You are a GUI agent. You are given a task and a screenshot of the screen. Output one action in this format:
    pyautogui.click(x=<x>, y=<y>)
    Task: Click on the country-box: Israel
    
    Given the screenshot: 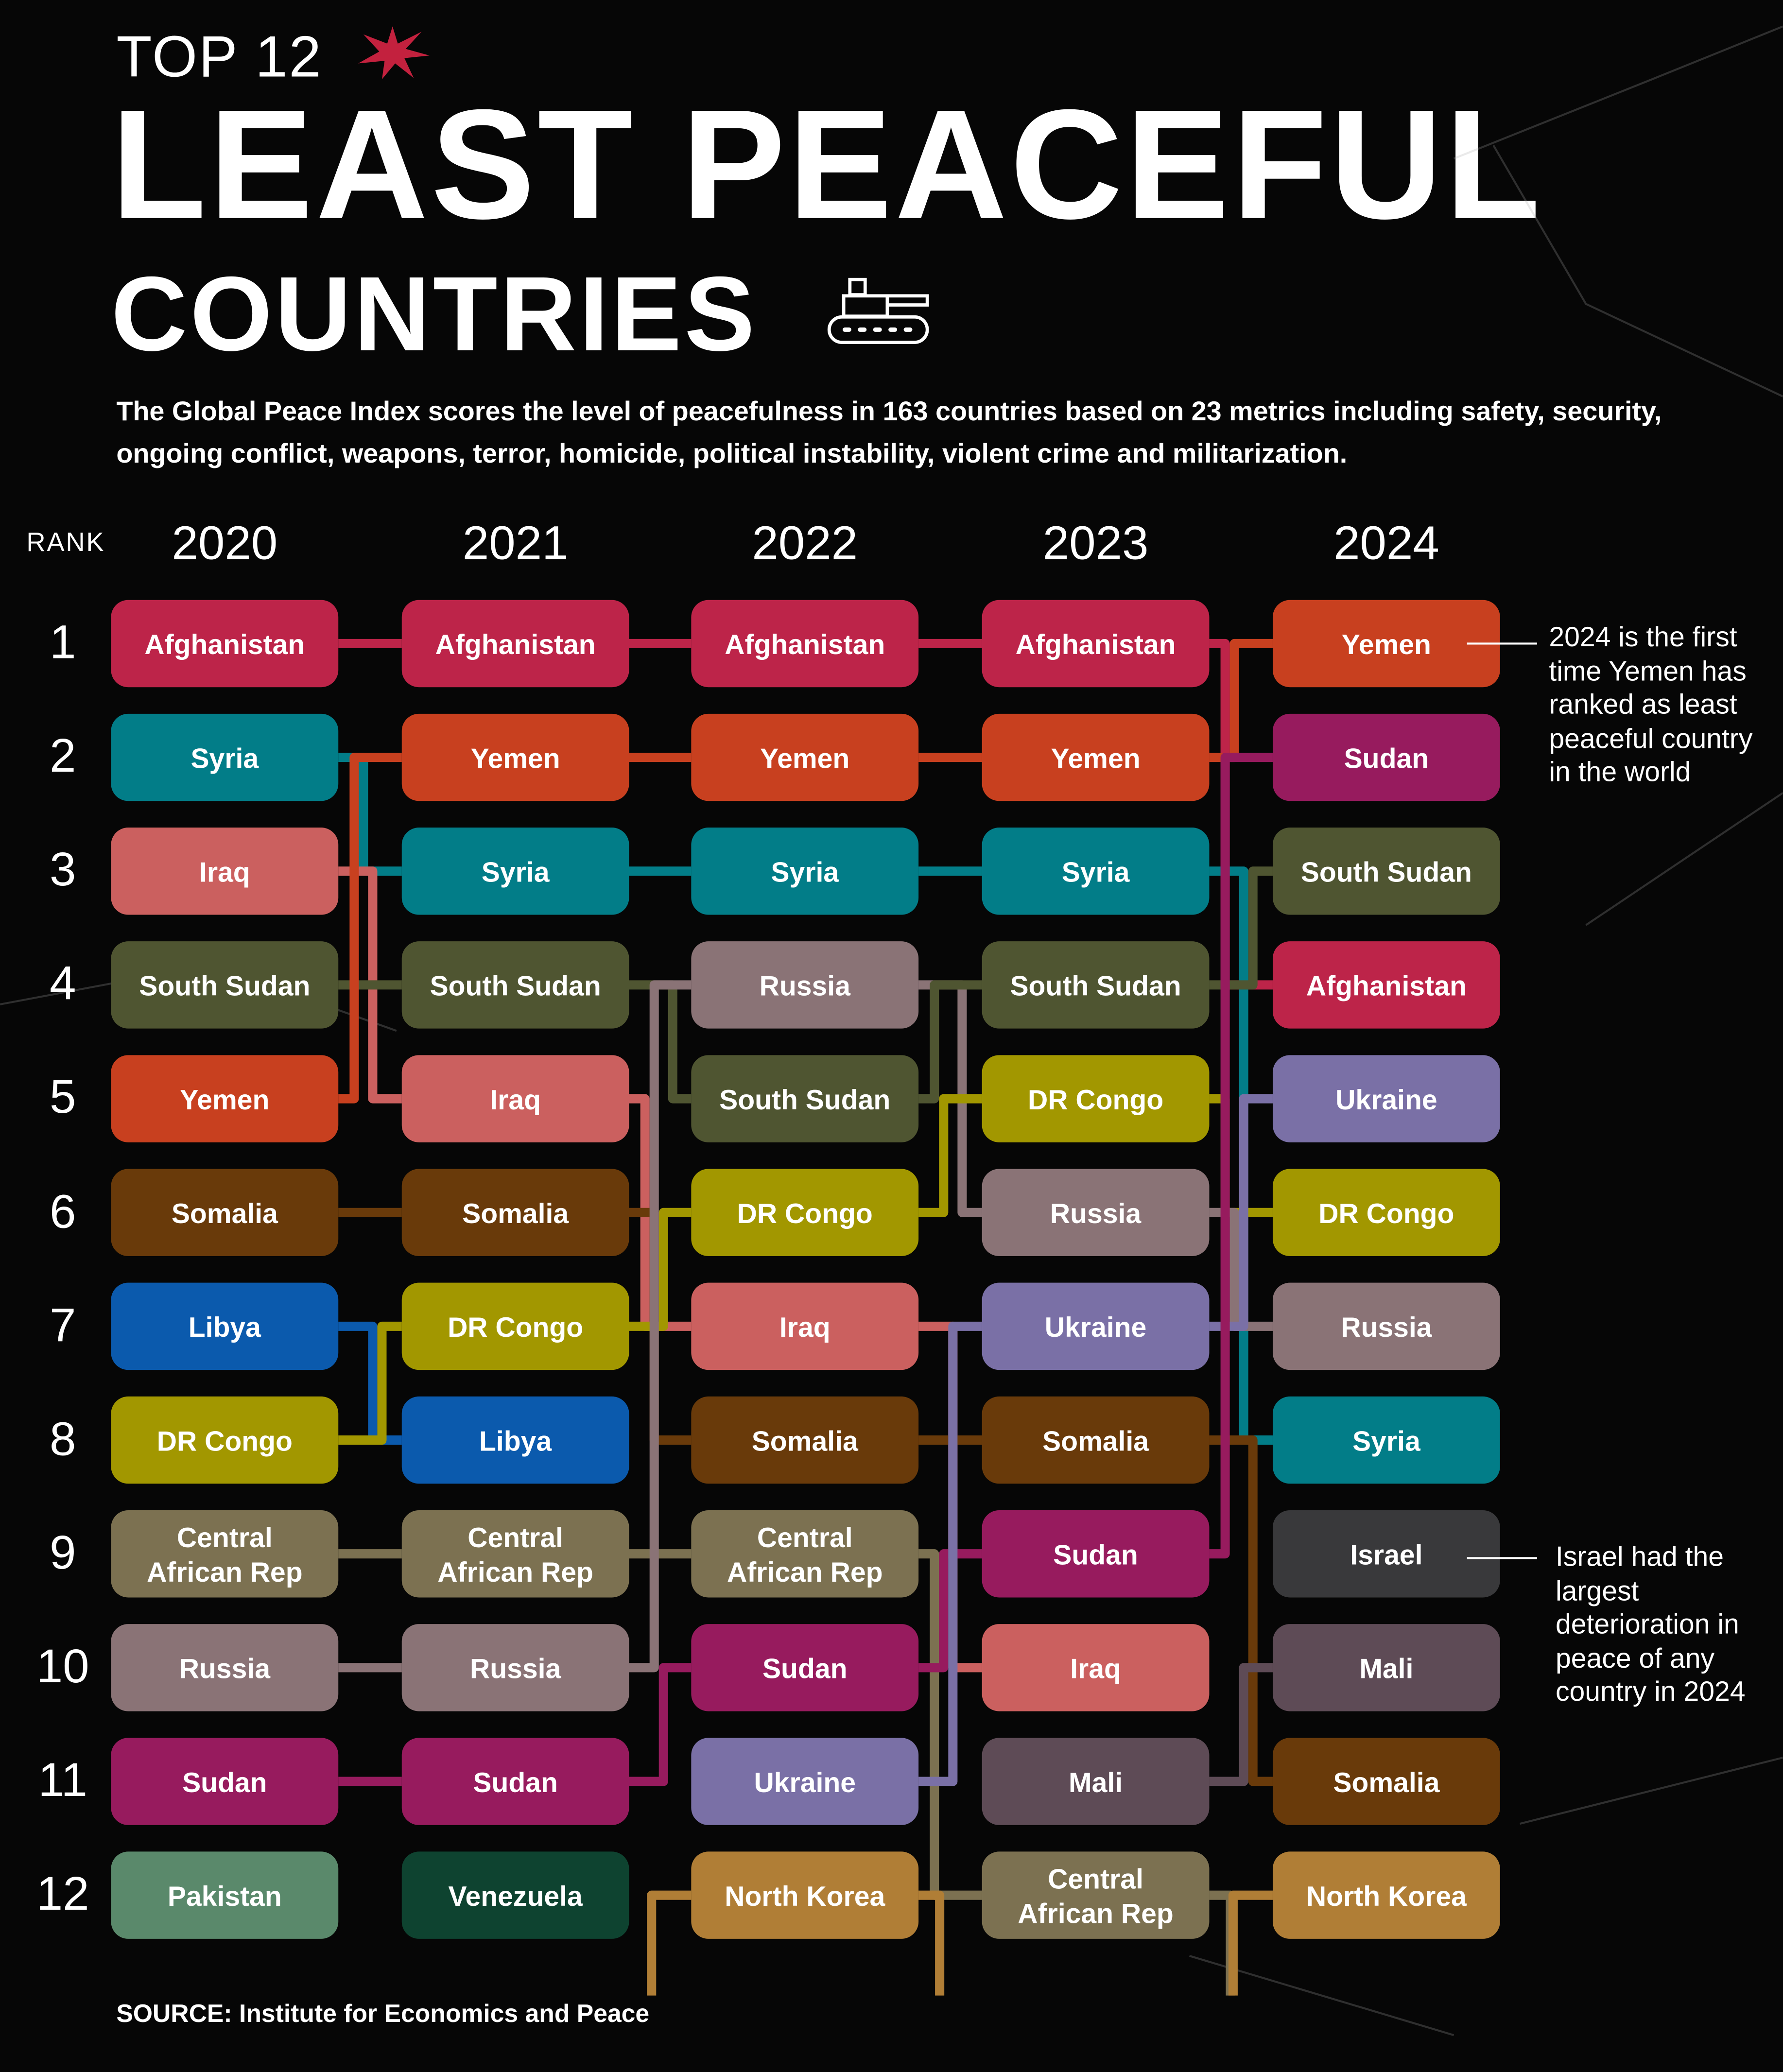 What is the action you would take?
    pyautogui.click(x=1386, y=1554)
    